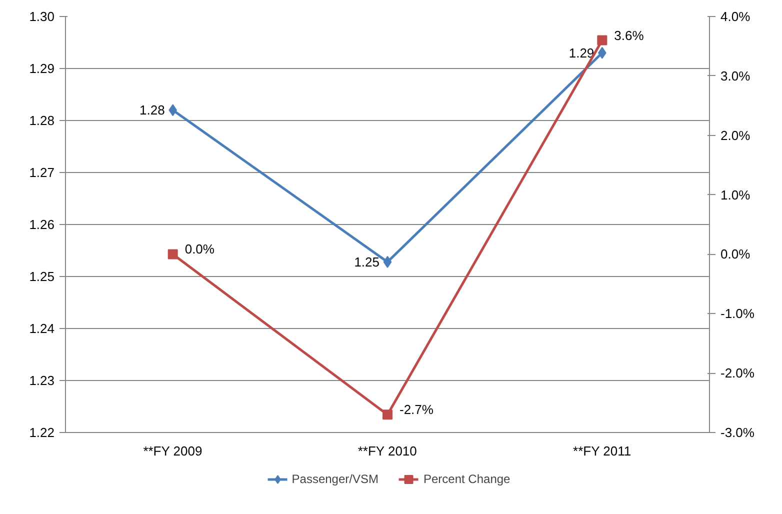 The image size is (782, 514). What do you see at coordinates (737, 314) in the screenshot?
I see `y2-tick-label: -1.0%` at bounding box center [737, 314].